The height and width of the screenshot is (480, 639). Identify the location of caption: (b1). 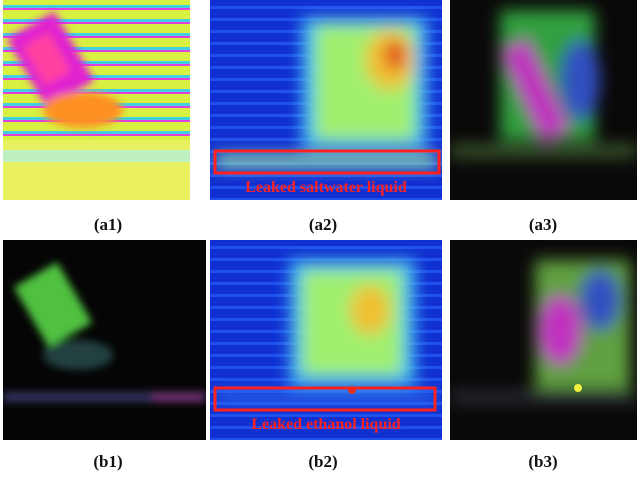
(108, 461).